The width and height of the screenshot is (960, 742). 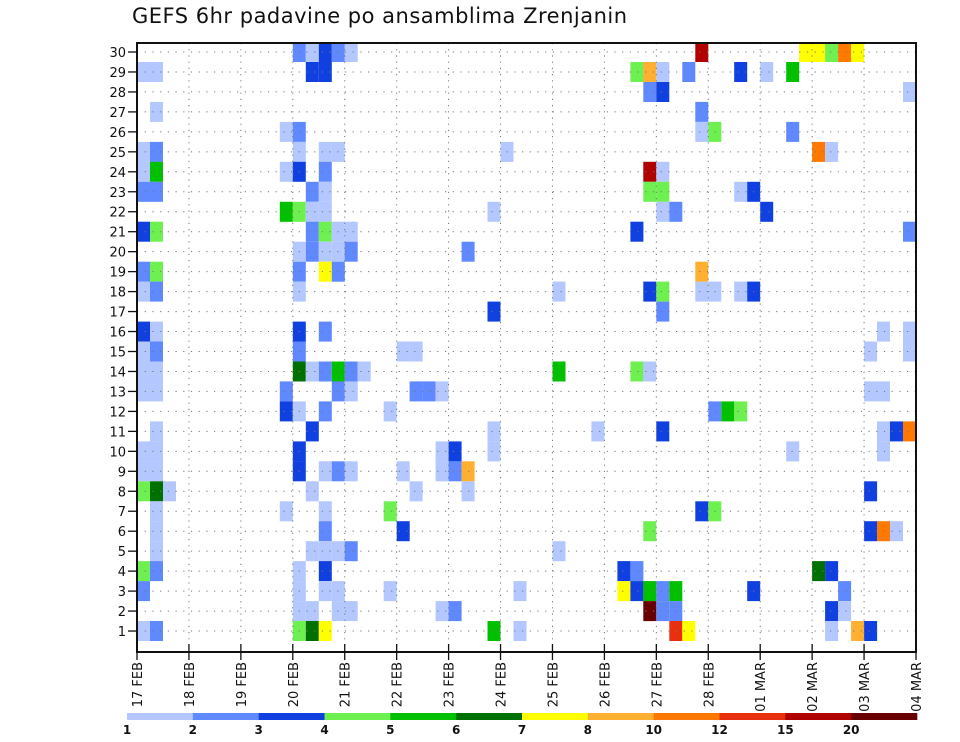 What do you see at coordinates (117, 392) in the screenshot?
I see `y-tick-label: 13` at bounding box center [117, 392].